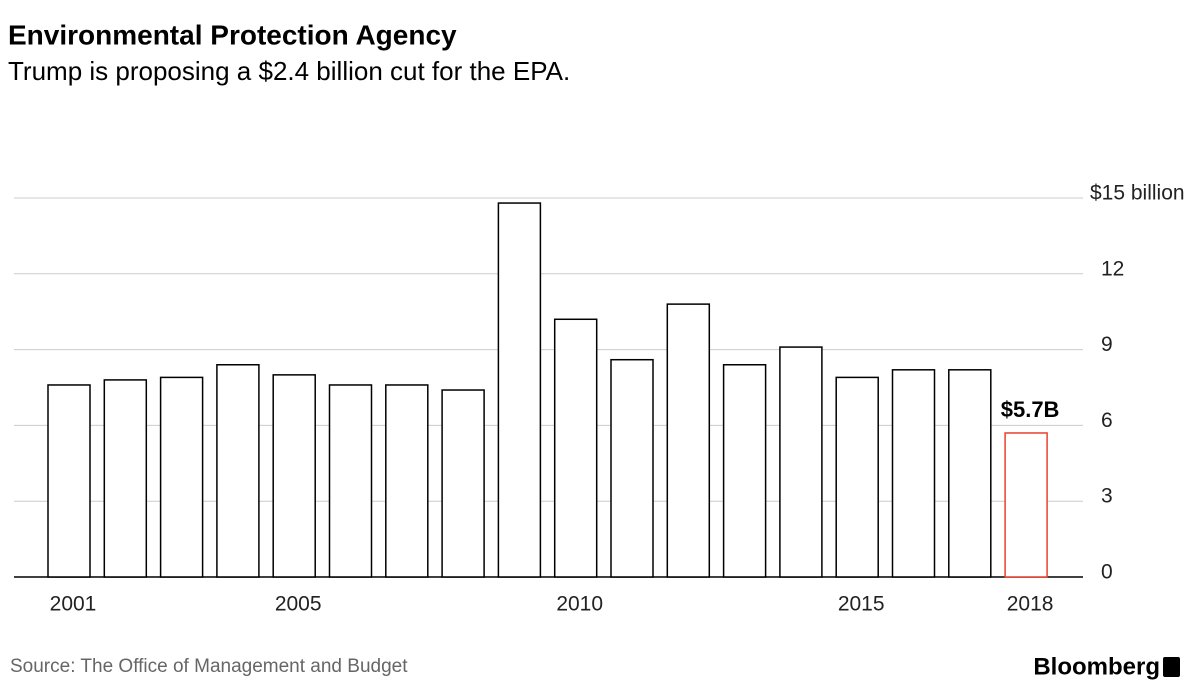  I want to click on y-tick-label: 3, so click(1107, 496).